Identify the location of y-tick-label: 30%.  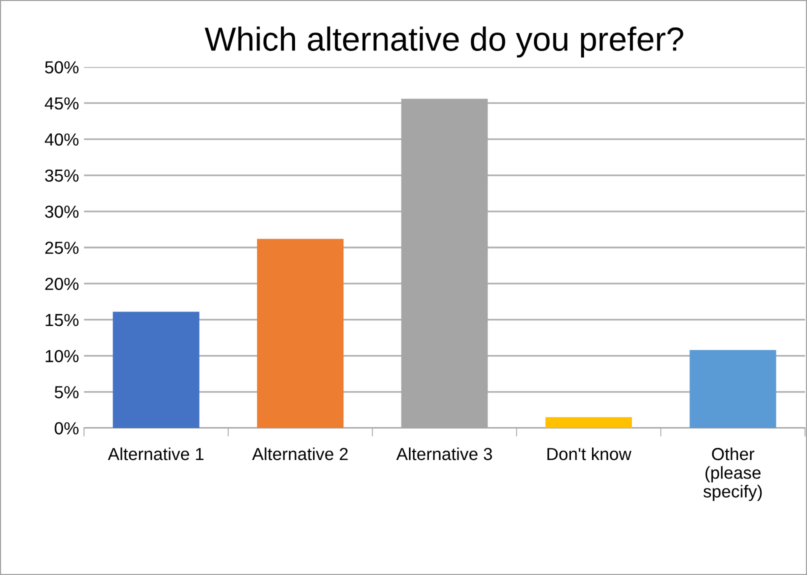
(62, 212).